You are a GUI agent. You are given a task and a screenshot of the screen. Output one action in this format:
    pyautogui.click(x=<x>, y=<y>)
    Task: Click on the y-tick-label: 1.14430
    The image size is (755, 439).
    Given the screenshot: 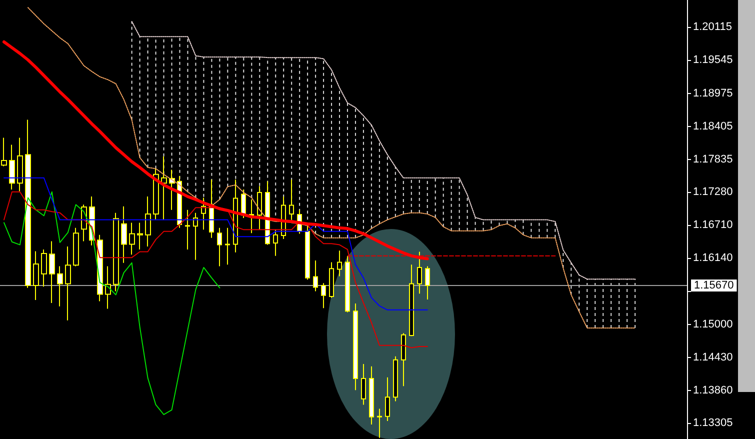 What is the action you would take?
    pyautogui.click(x=713, y=358)
    